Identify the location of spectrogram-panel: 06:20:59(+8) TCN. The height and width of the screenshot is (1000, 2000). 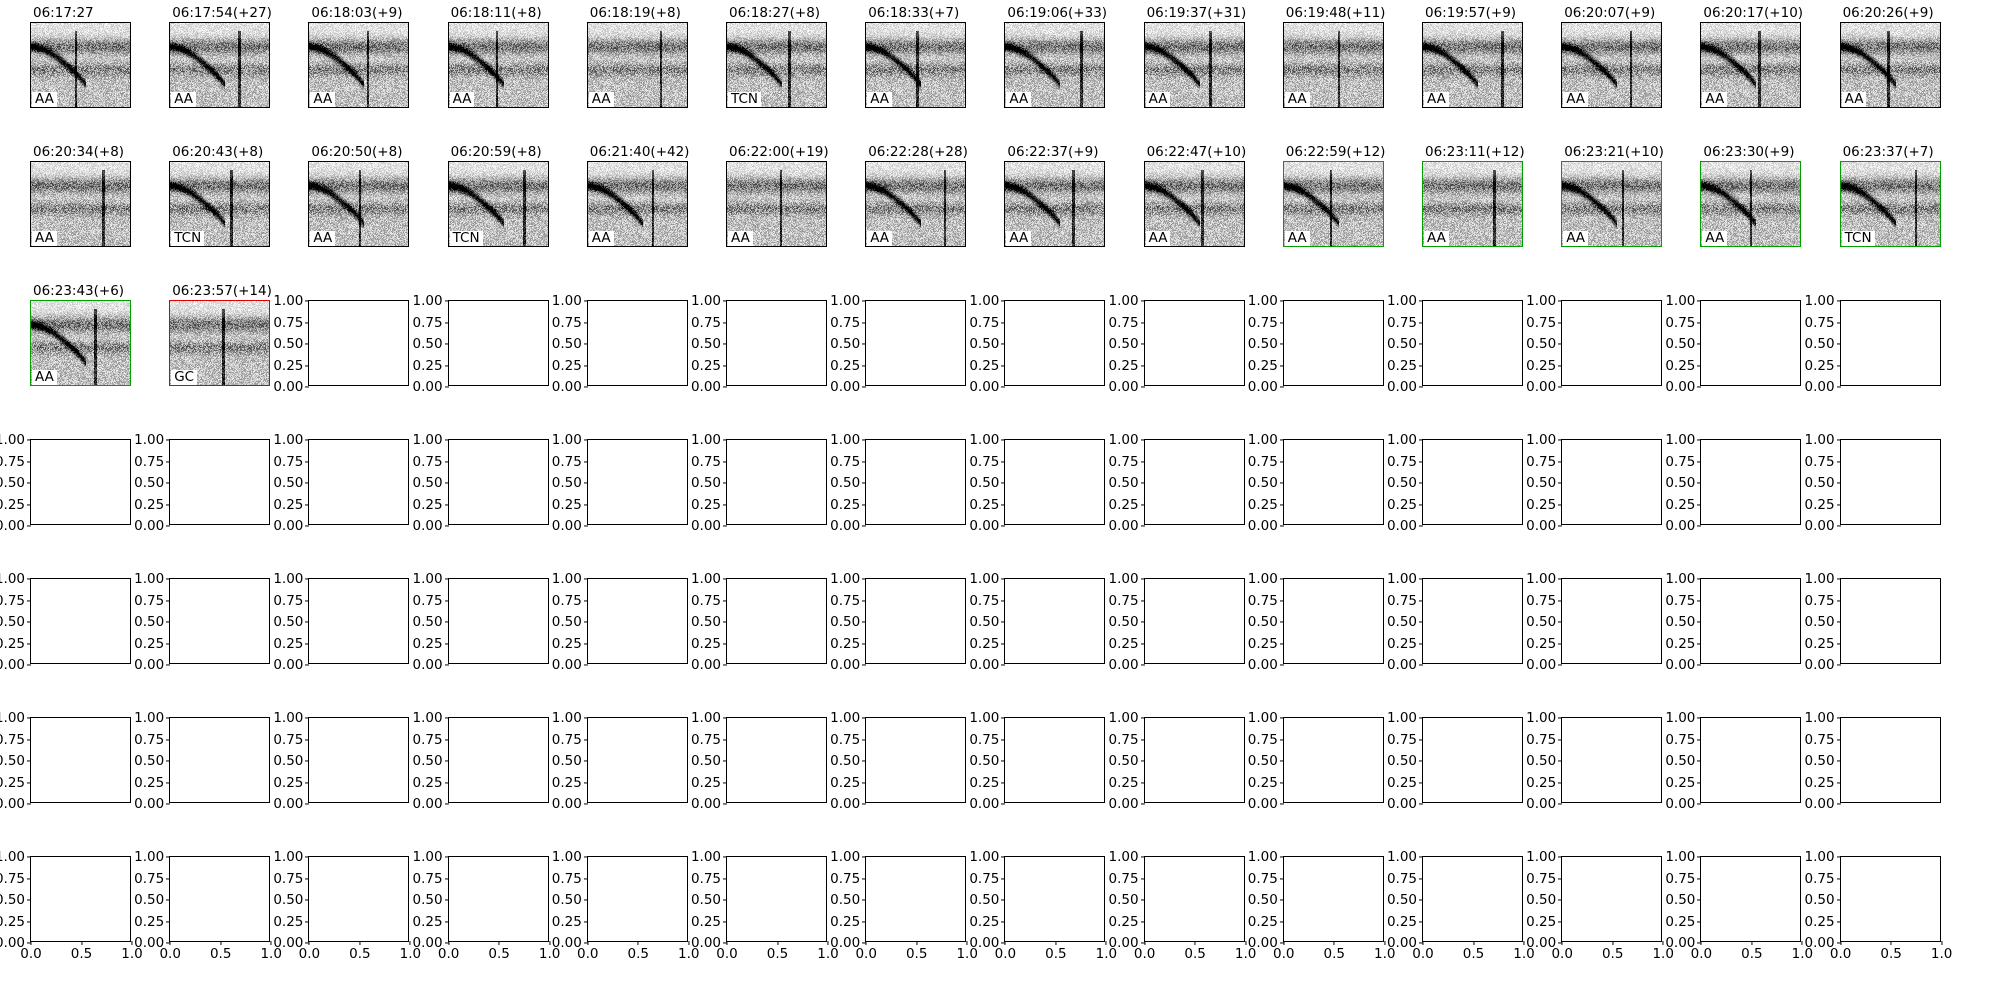
(498, 195).